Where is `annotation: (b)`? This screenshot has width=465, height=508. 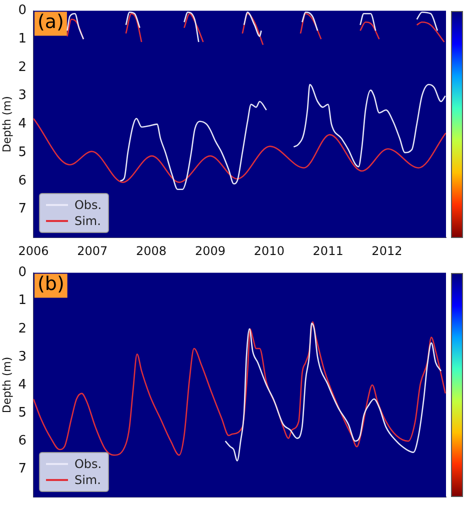 annotation: (b) is located at coordinates (50, 284).